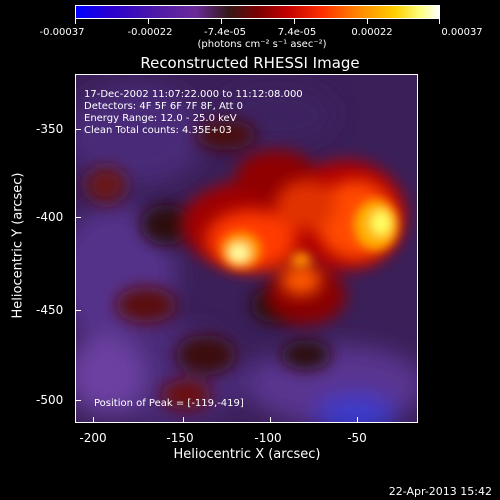 This screenshot has height=500, width=500. Describe the element at coordinates (18, 245) in the screenshot. I see `y-axis-label: Heliocentric Y (arcsec)` at that location.